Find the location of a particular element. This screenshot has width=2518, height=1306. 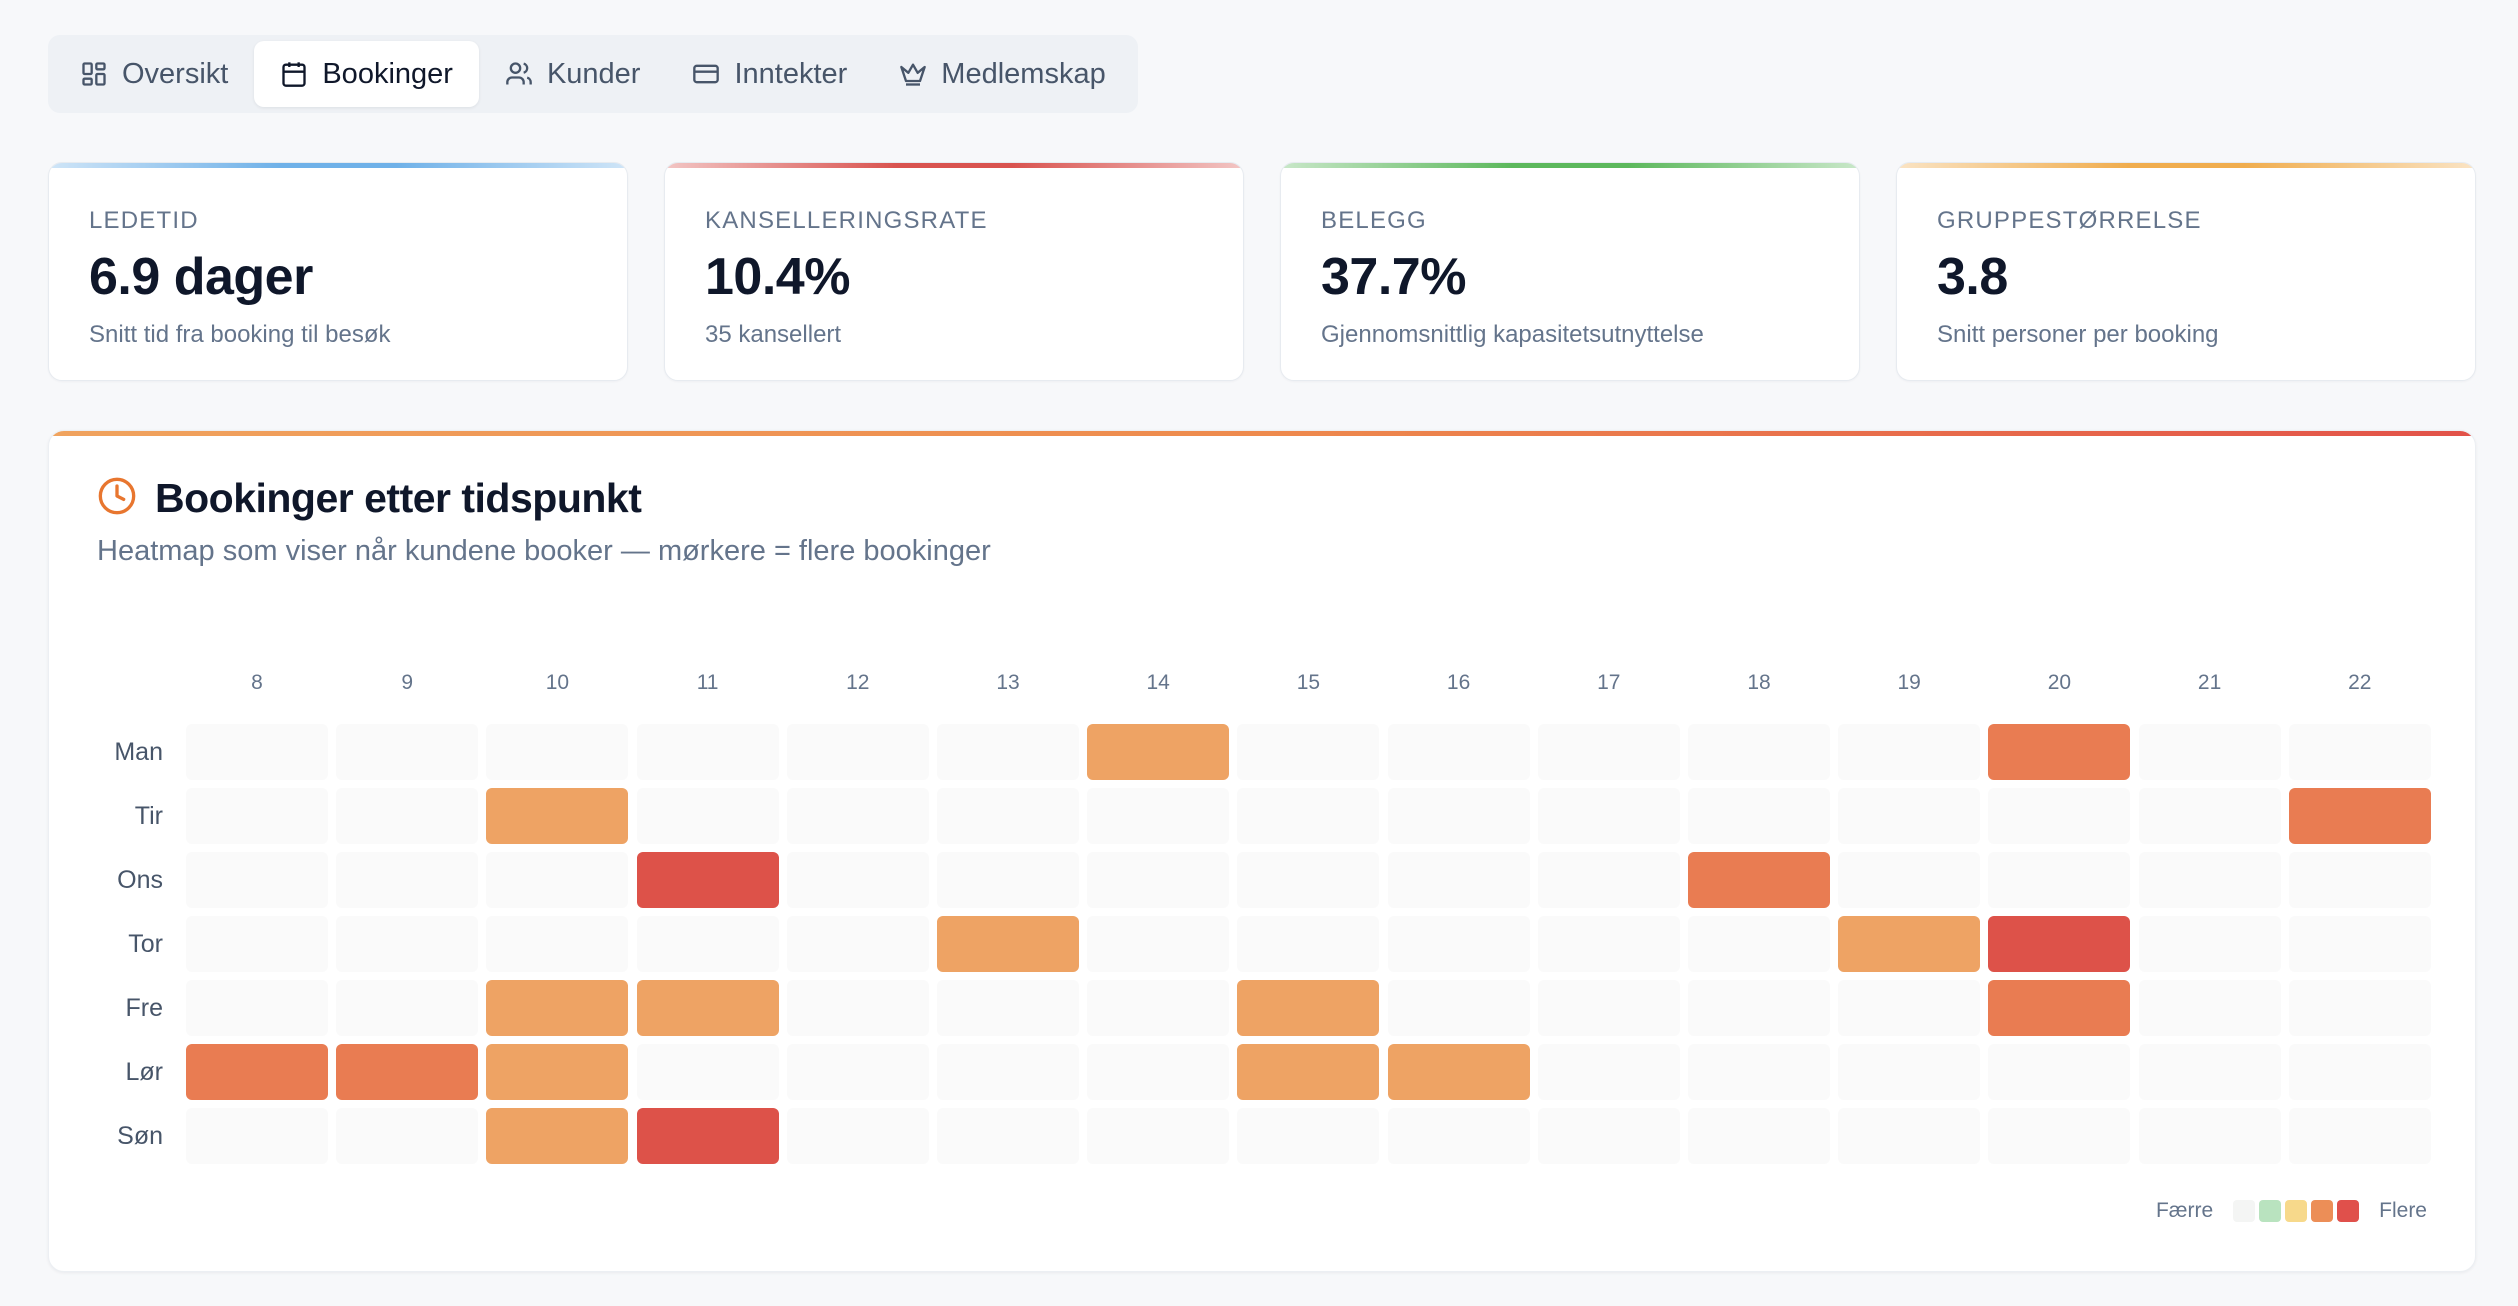

tab-bookinger: Bookinger is located at coordinates (366, 74).